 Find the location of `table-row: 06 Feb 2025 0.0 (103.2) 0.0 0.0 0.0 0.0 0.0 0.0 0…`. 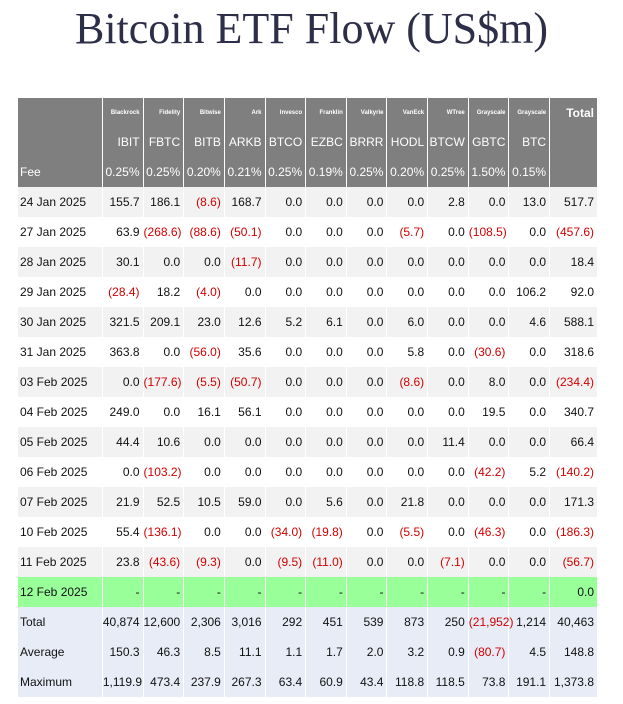

table-row: 06 Feb 2025 0.0 (103.2) 0.0 0.0 0.0 0.0 0.0 0.0 0… is located at coordinates (308, 472).